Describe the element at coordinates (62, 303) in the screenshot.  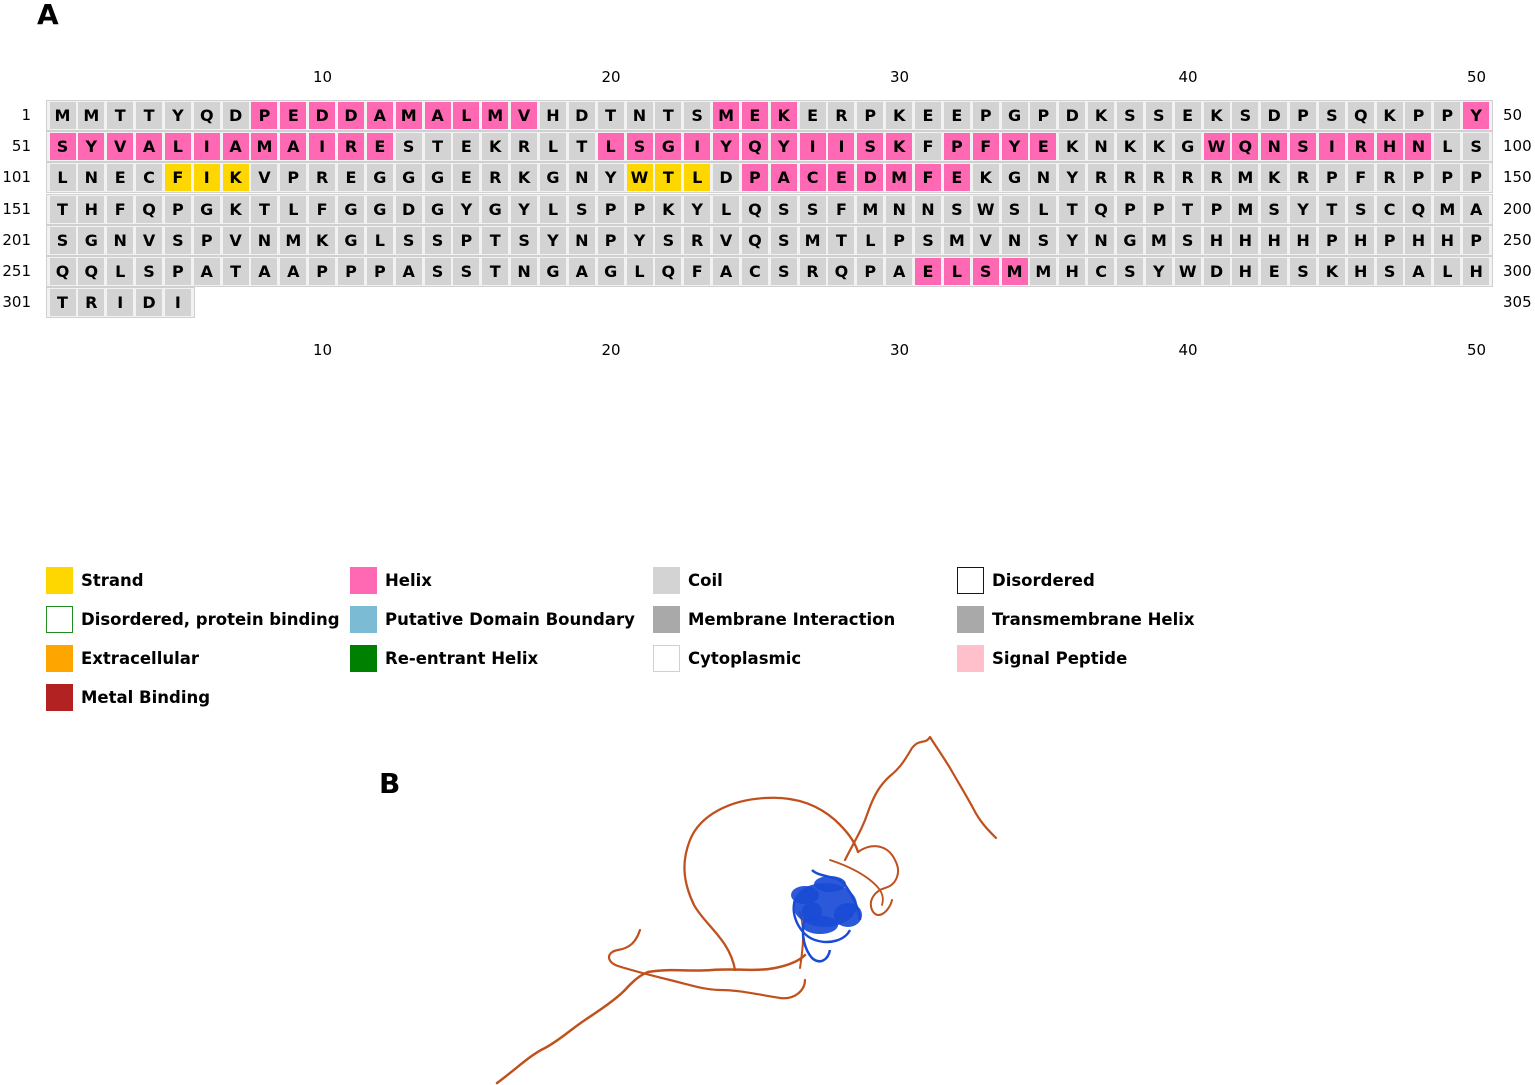
I see `residue-cell: T` at that location.